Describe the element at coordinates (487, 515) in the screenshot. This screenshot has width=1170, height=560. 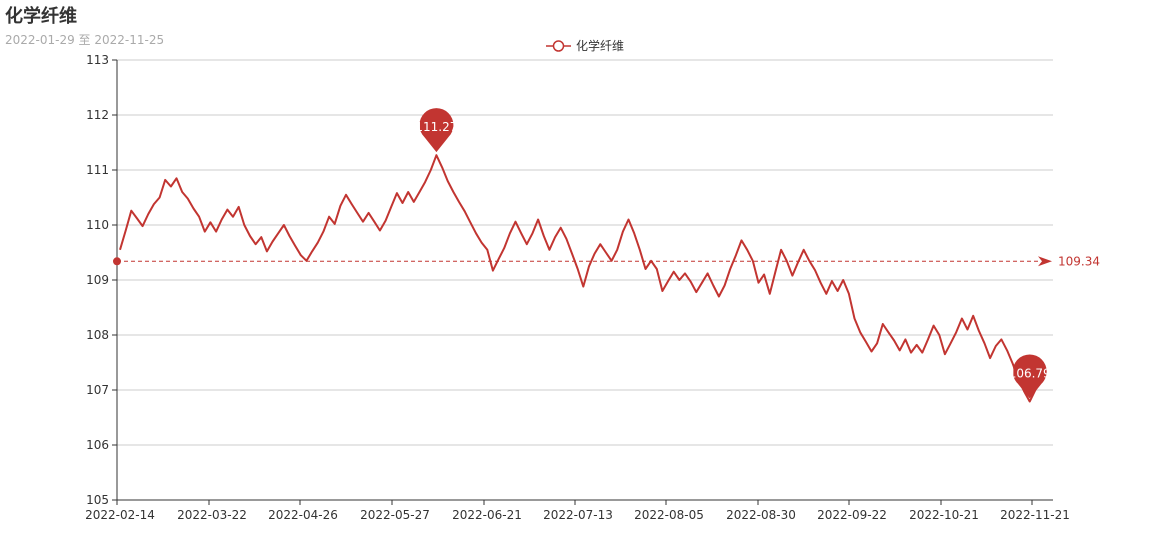
I see `x-tick-label: 2022-06-21` at that location.